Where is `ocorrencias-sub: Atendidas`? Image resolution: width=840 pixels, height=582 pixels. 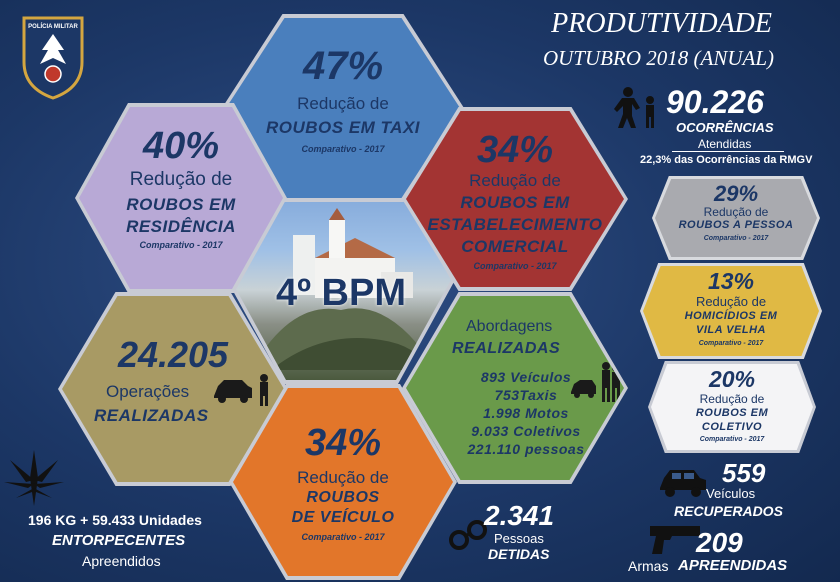 ocorrencias-sub: Atendidas is located at coordinates (725, 144).